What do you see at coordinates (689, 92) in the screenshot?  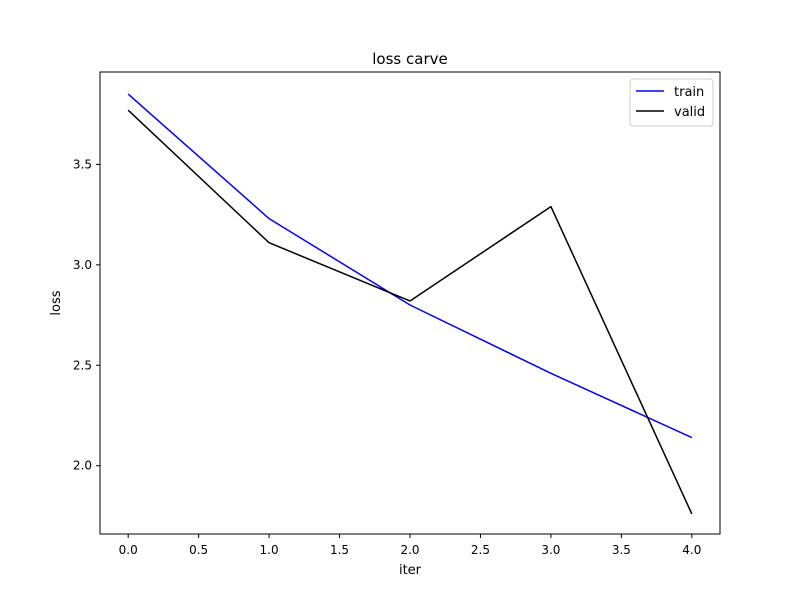 I see `legend-label-train: train` at bounding box center [689, 92].